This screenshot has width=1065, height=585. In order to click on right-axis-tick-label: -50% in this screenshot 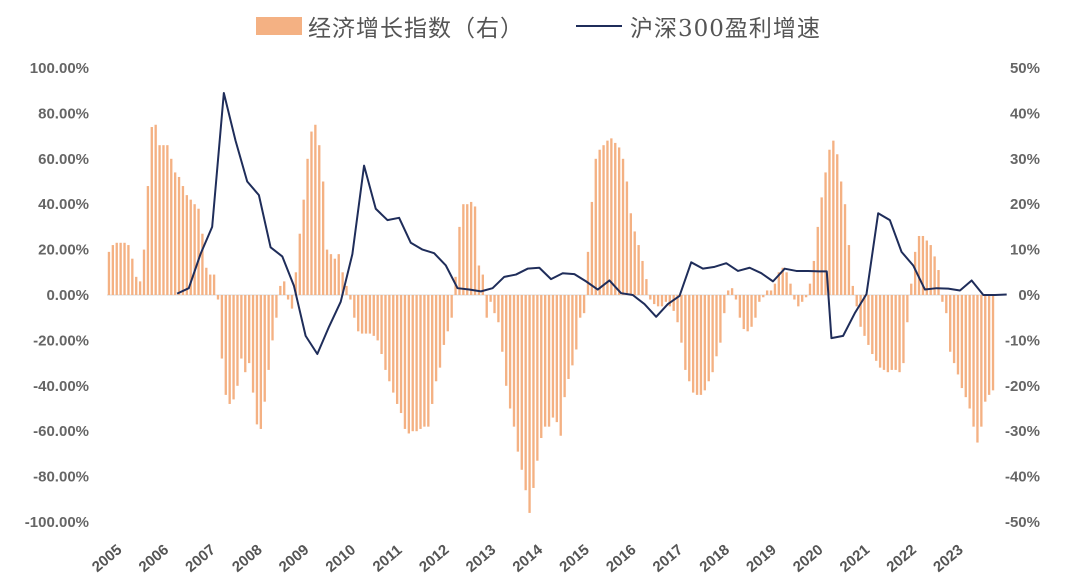, I will do `click(1022, 522)`.